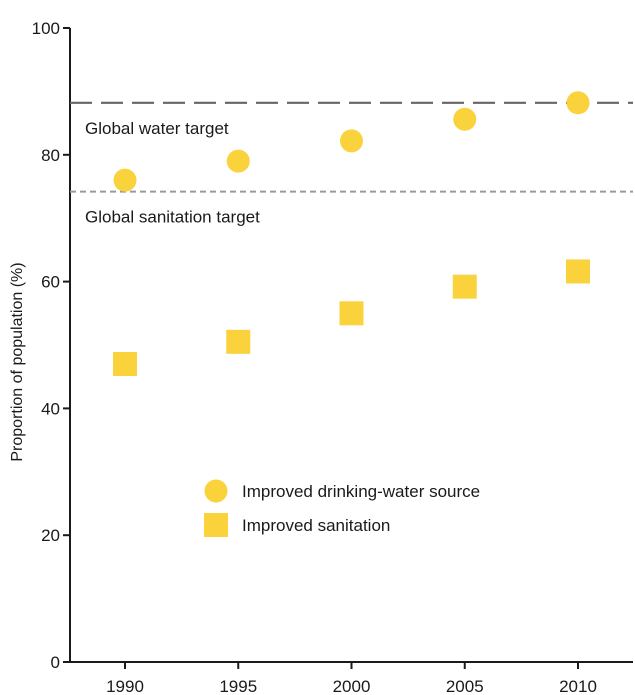  Describe the element at coordinates (46, 28) in the screenshot. I see `y-tick-label: 100` at that location.